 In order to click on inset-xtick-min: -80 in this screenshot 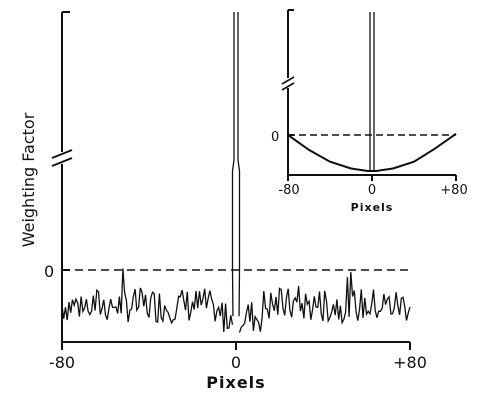, I will do `click(288, 190)`.